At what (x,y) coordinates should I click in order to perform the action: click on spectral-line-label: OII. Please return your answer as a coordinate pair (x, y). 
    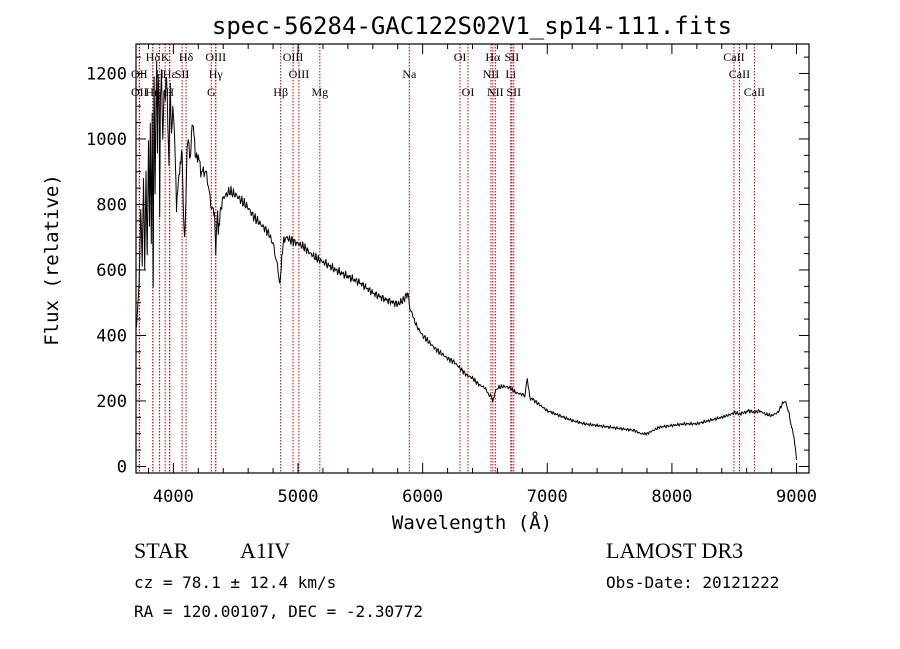
    Looking at the image, I should click on (139, 92).